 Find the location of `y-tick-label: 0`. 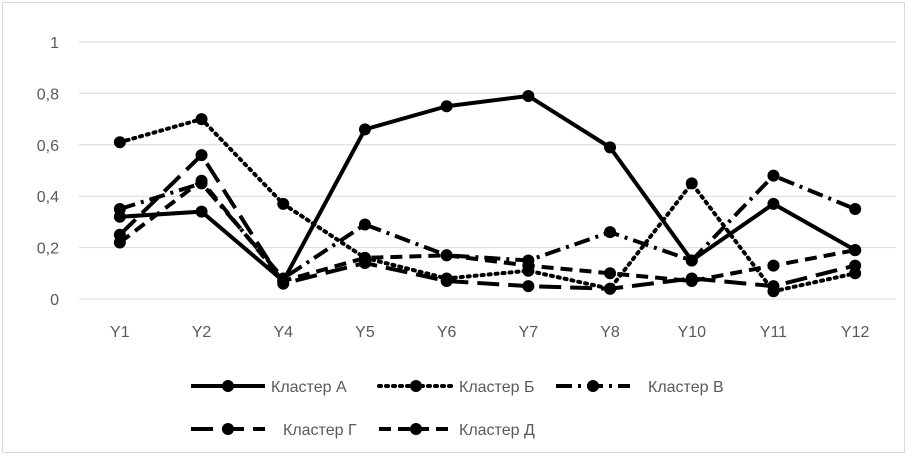

y-tick-label: 0 is located at coordinates (54, 300).